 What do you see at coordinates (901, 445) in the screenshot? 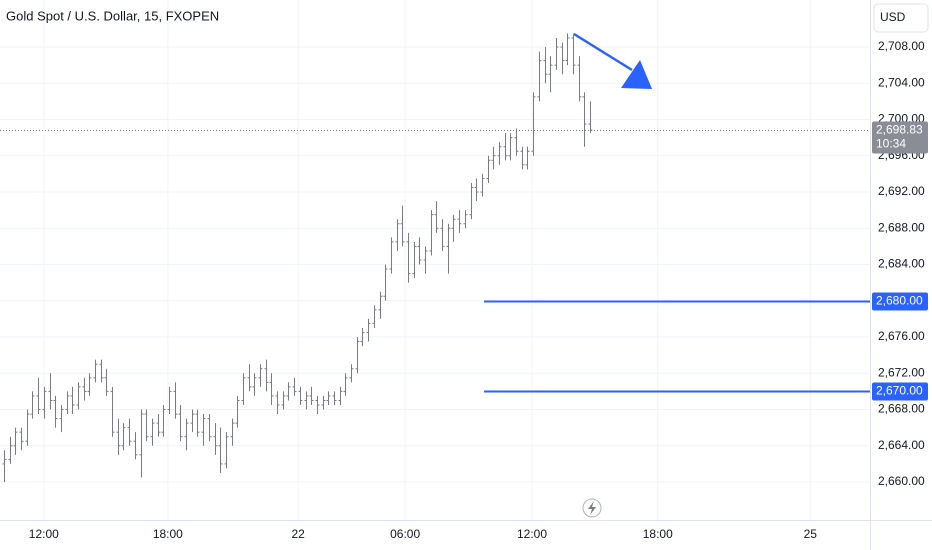
I see `y-tick-label: 2,664.00` at bounding box center [901, 445].